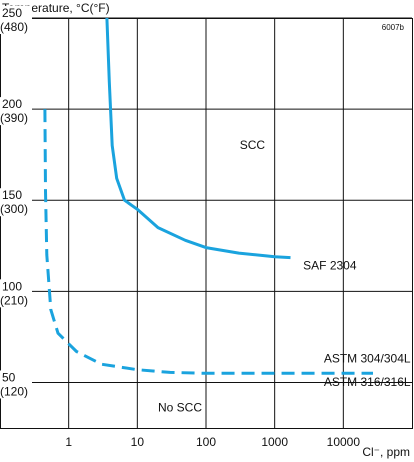 This screenshot has width=414, height=462. Describe the element at coordinates (14, 300) in the screenshot. I see `y-tick-sublabel-100: (210)` at that location.